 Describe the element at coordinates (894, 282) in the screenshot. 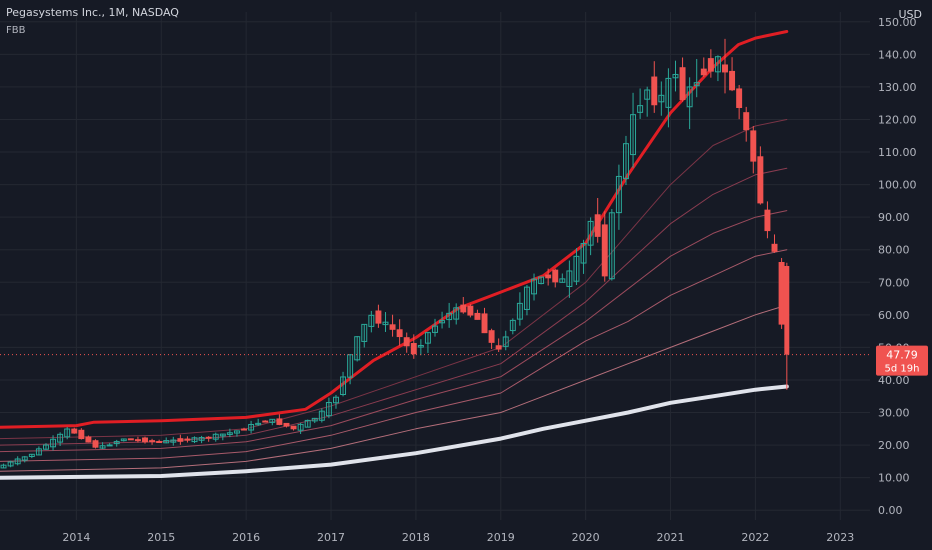

I see `y-tick-label: 70.00` at that location.